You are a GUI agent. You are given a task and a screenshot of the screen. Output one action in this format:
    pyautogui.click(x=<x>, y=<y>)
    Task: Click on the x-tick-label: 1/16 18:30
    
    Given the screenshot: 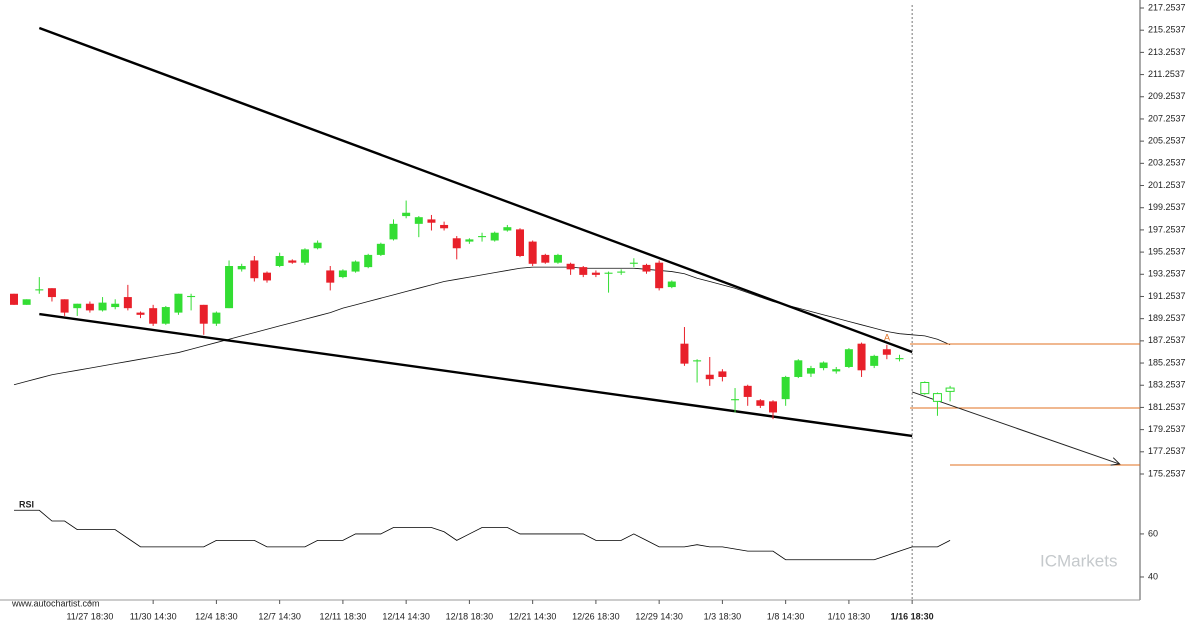 What is the action you would take?
    pyautogui.click(x=912, y=616)
    